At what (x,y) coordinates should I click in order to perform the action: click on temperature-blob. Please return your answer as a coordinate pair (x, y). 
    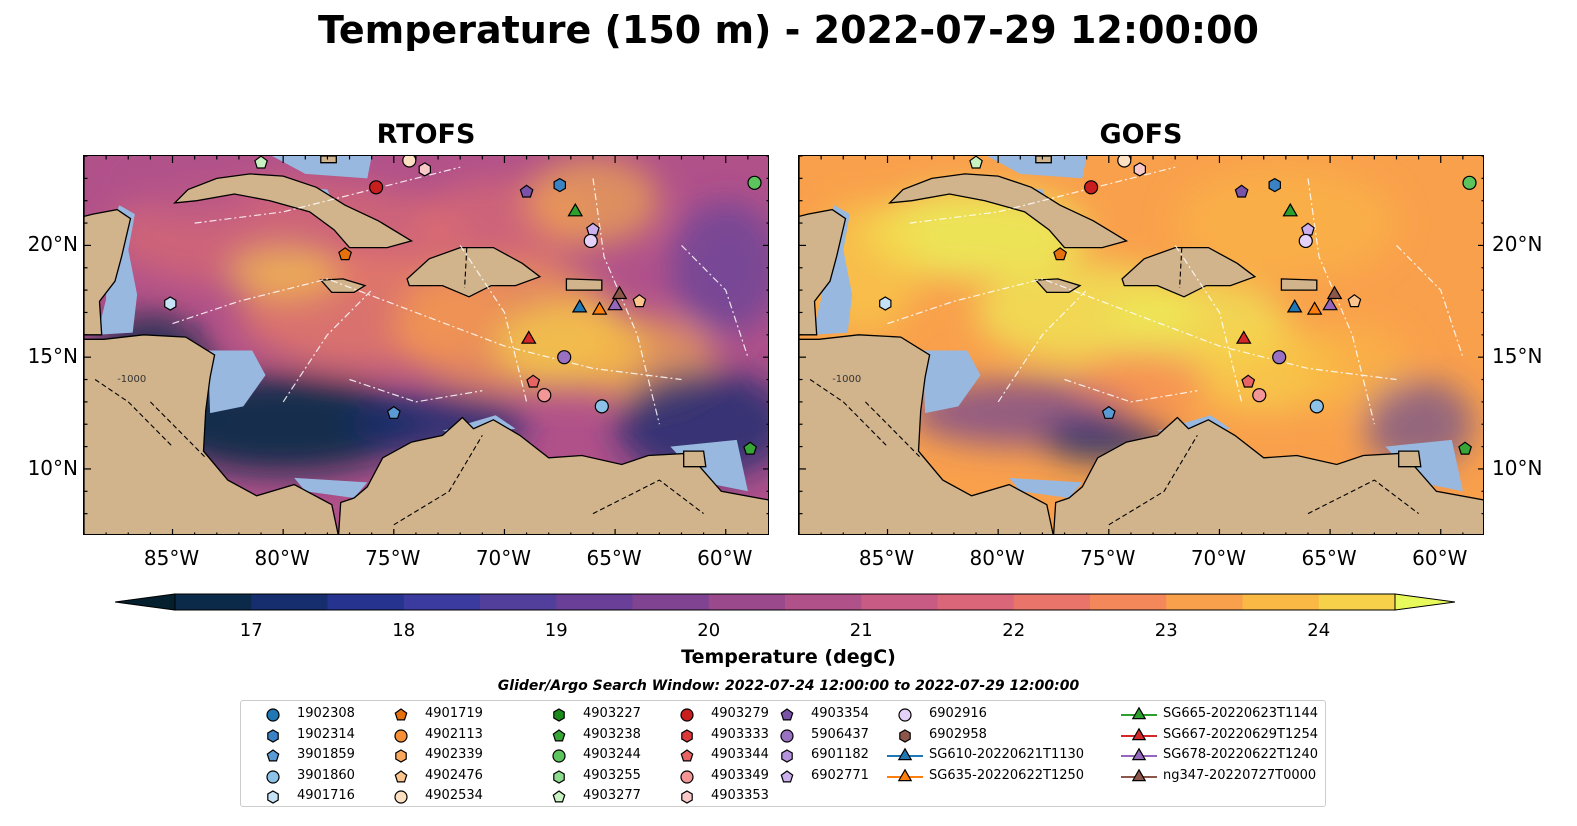
    Looking at the image, I should click on (1286, 223).